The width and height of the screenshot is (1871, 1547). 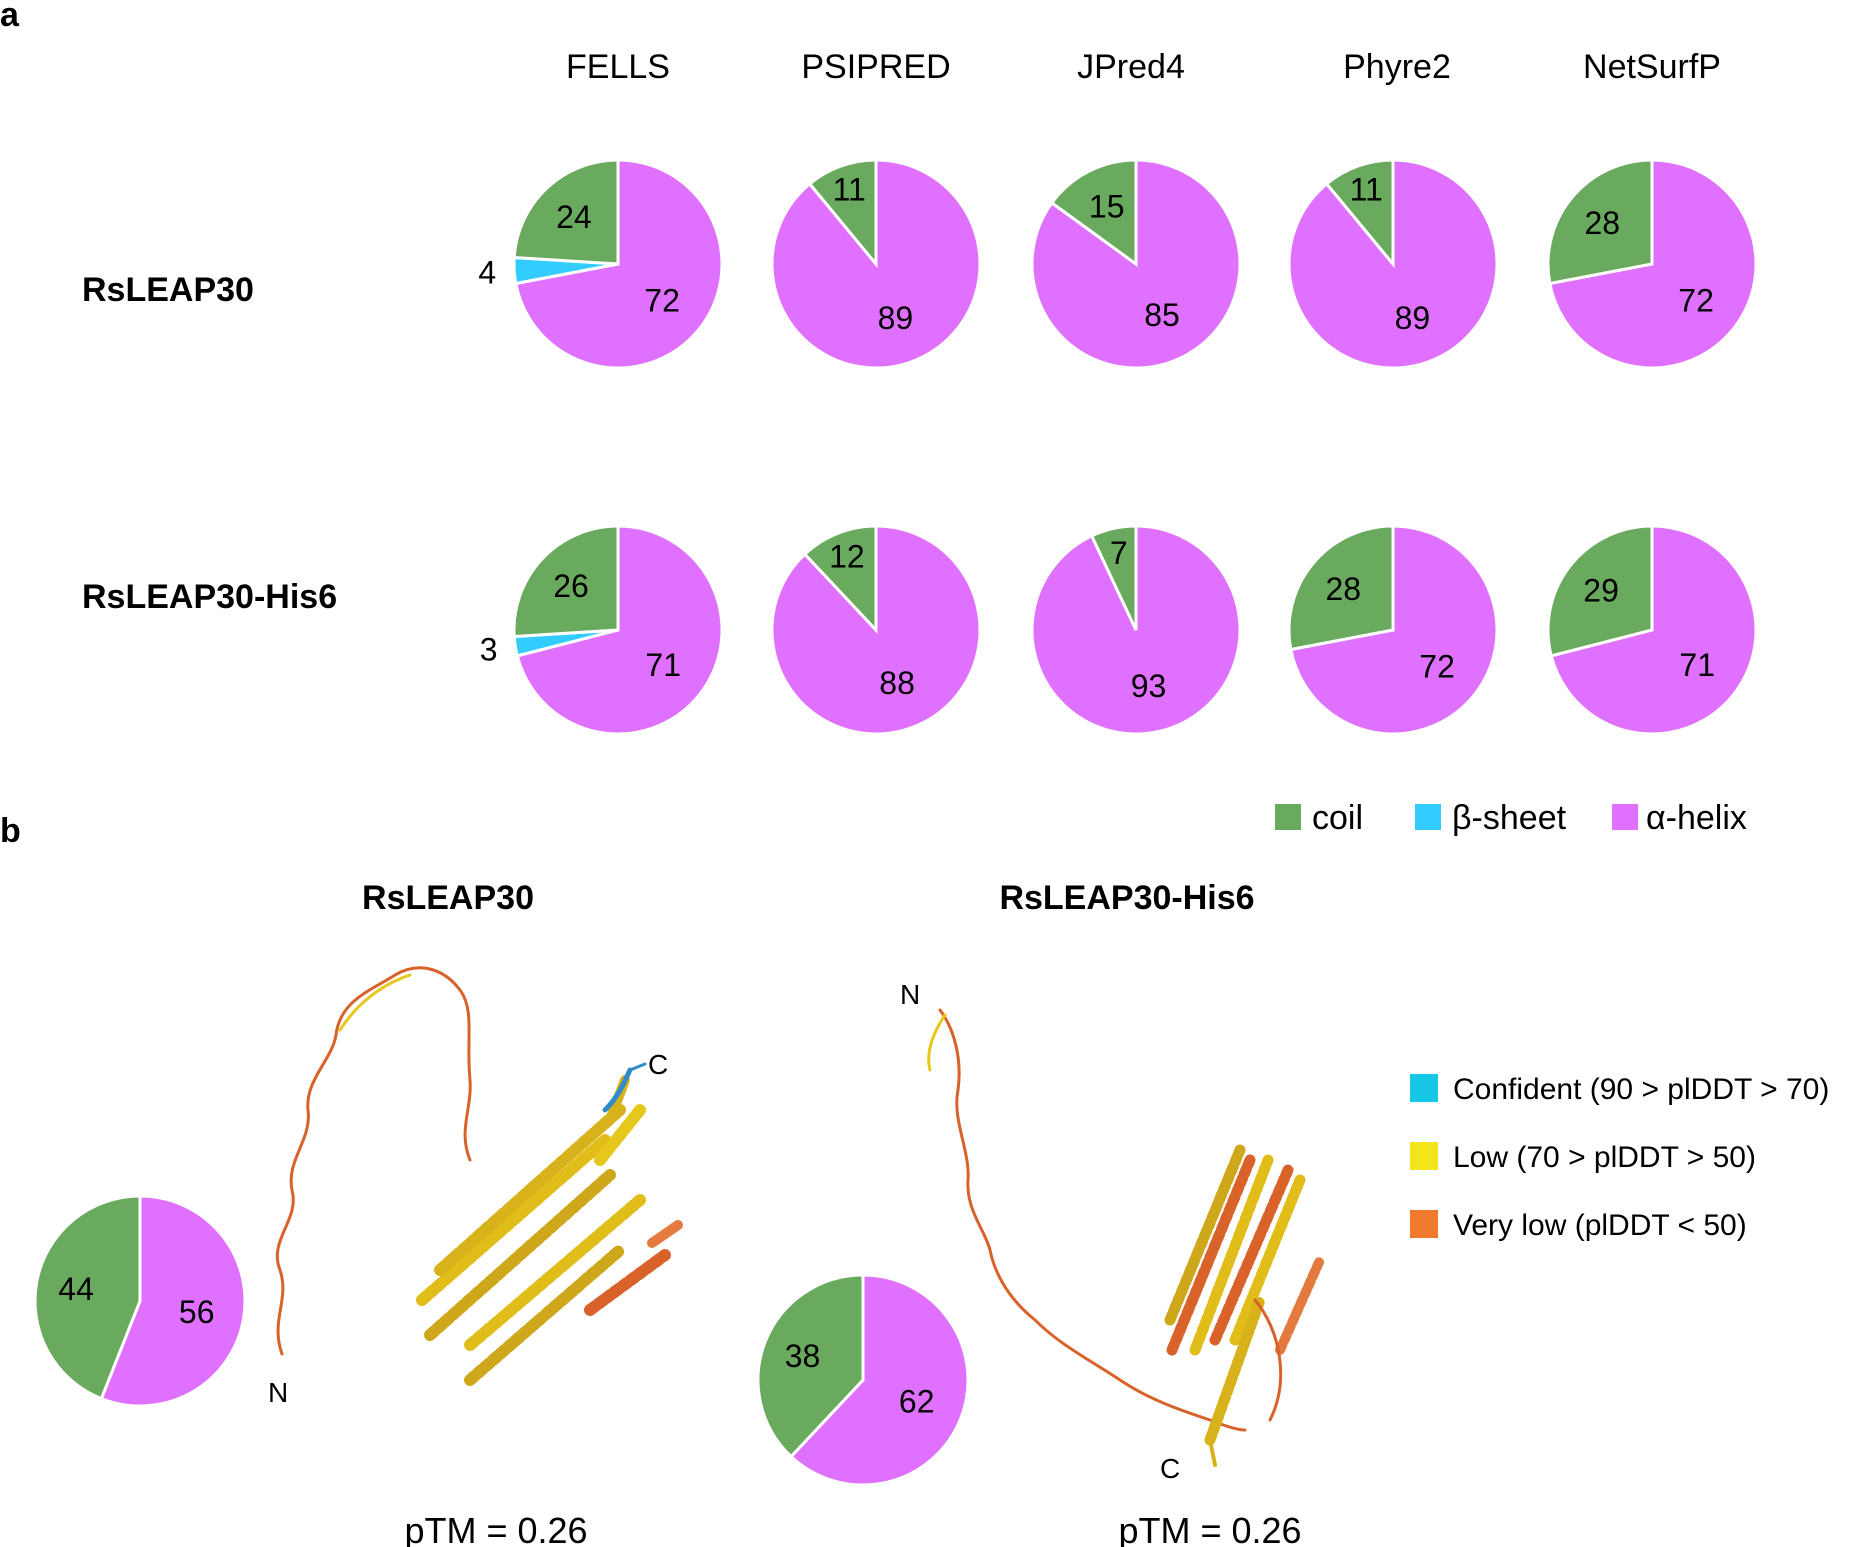 I want to click on method-label-psipred: PSIPRED, so click(x=875, y=67).